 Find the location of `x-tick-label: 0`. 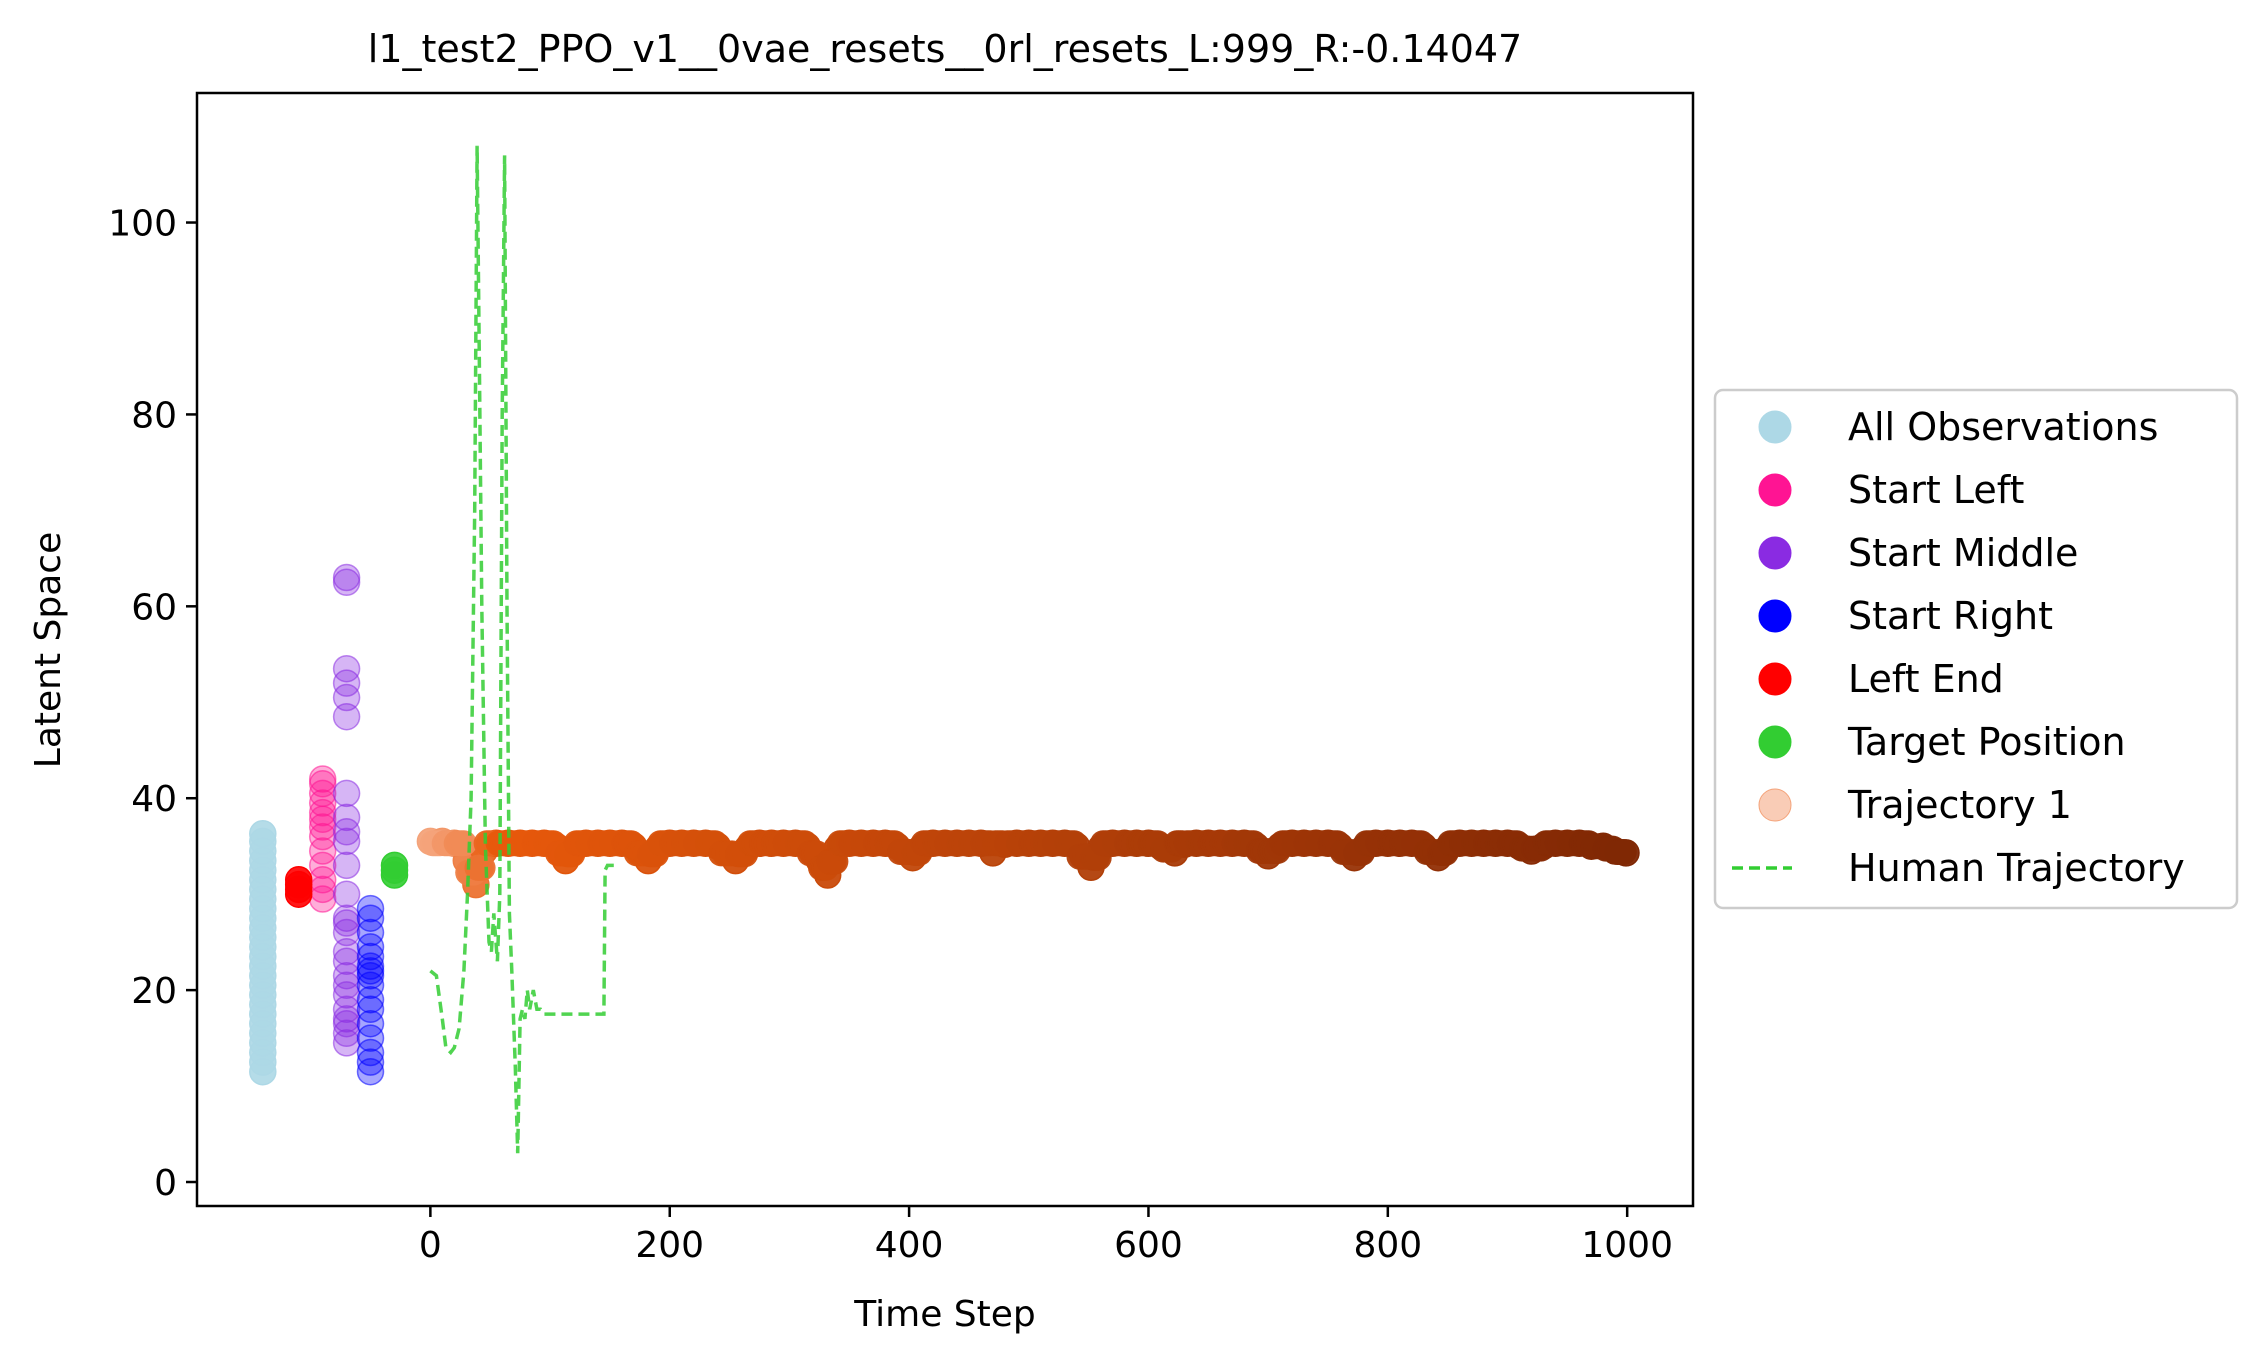

x-tick-label: 0 is located at coordinates (430, 1245).